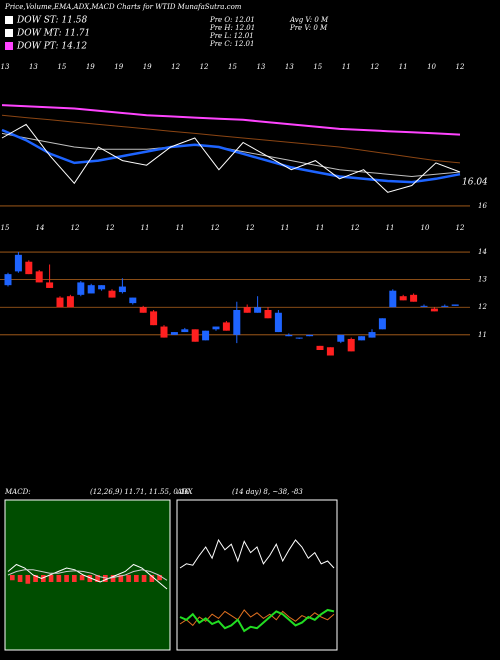 This screenshot has height=660, width=500. What do you see at coordinates (231, 36) in the screenshot?
I see `stat: Pre L: 12.01` at bounding box center [231, 36].